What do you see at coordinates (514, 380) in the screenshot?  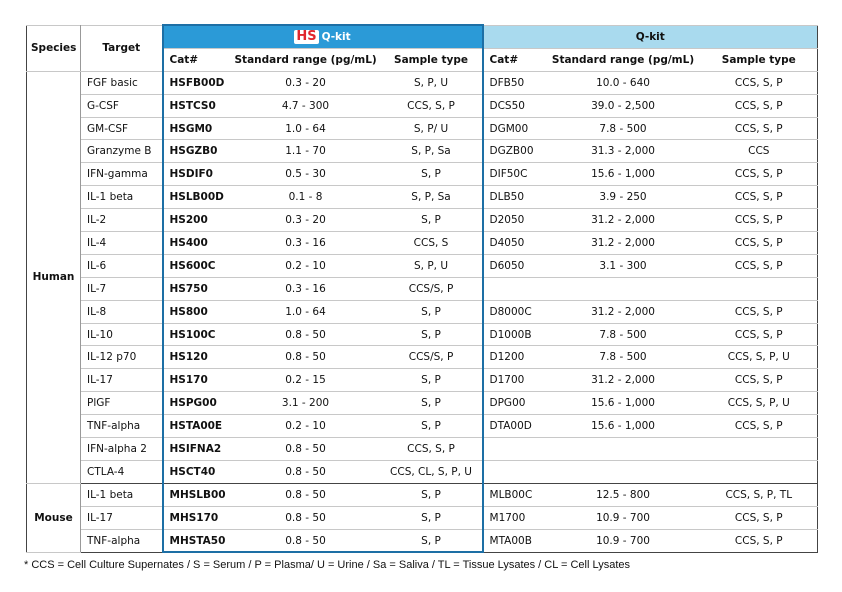 I see `q-cell: D1700` at bounding box center [514, 380].